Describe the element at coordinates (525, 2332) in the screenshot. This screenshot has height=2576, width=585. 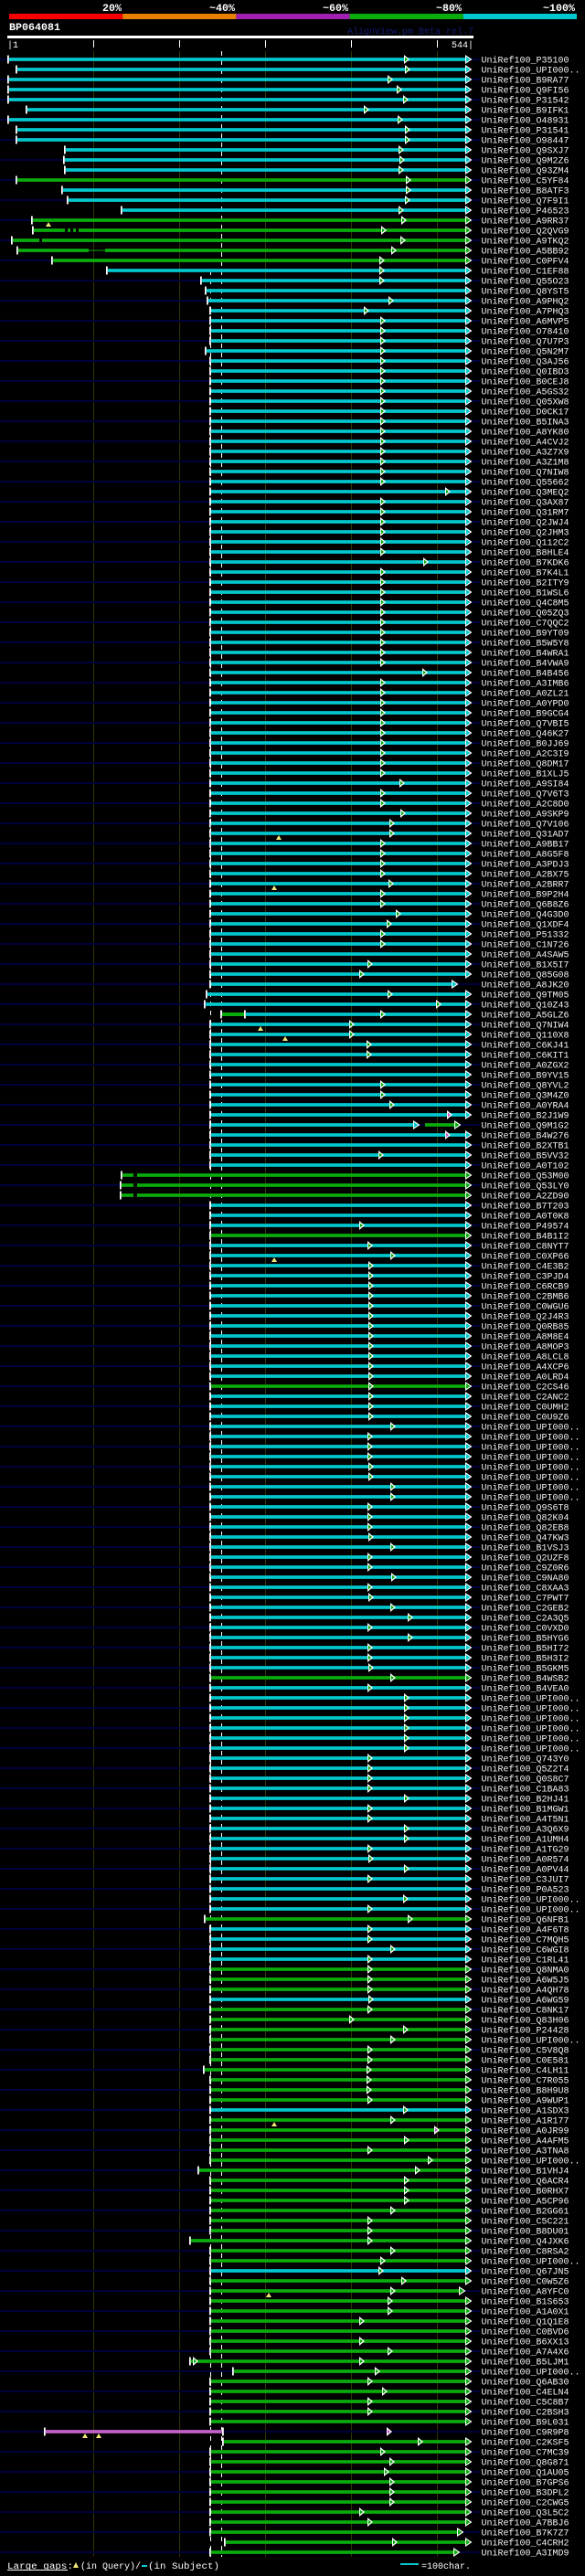
I see `svg-text: UniRef100_C0BVD6` at that location.